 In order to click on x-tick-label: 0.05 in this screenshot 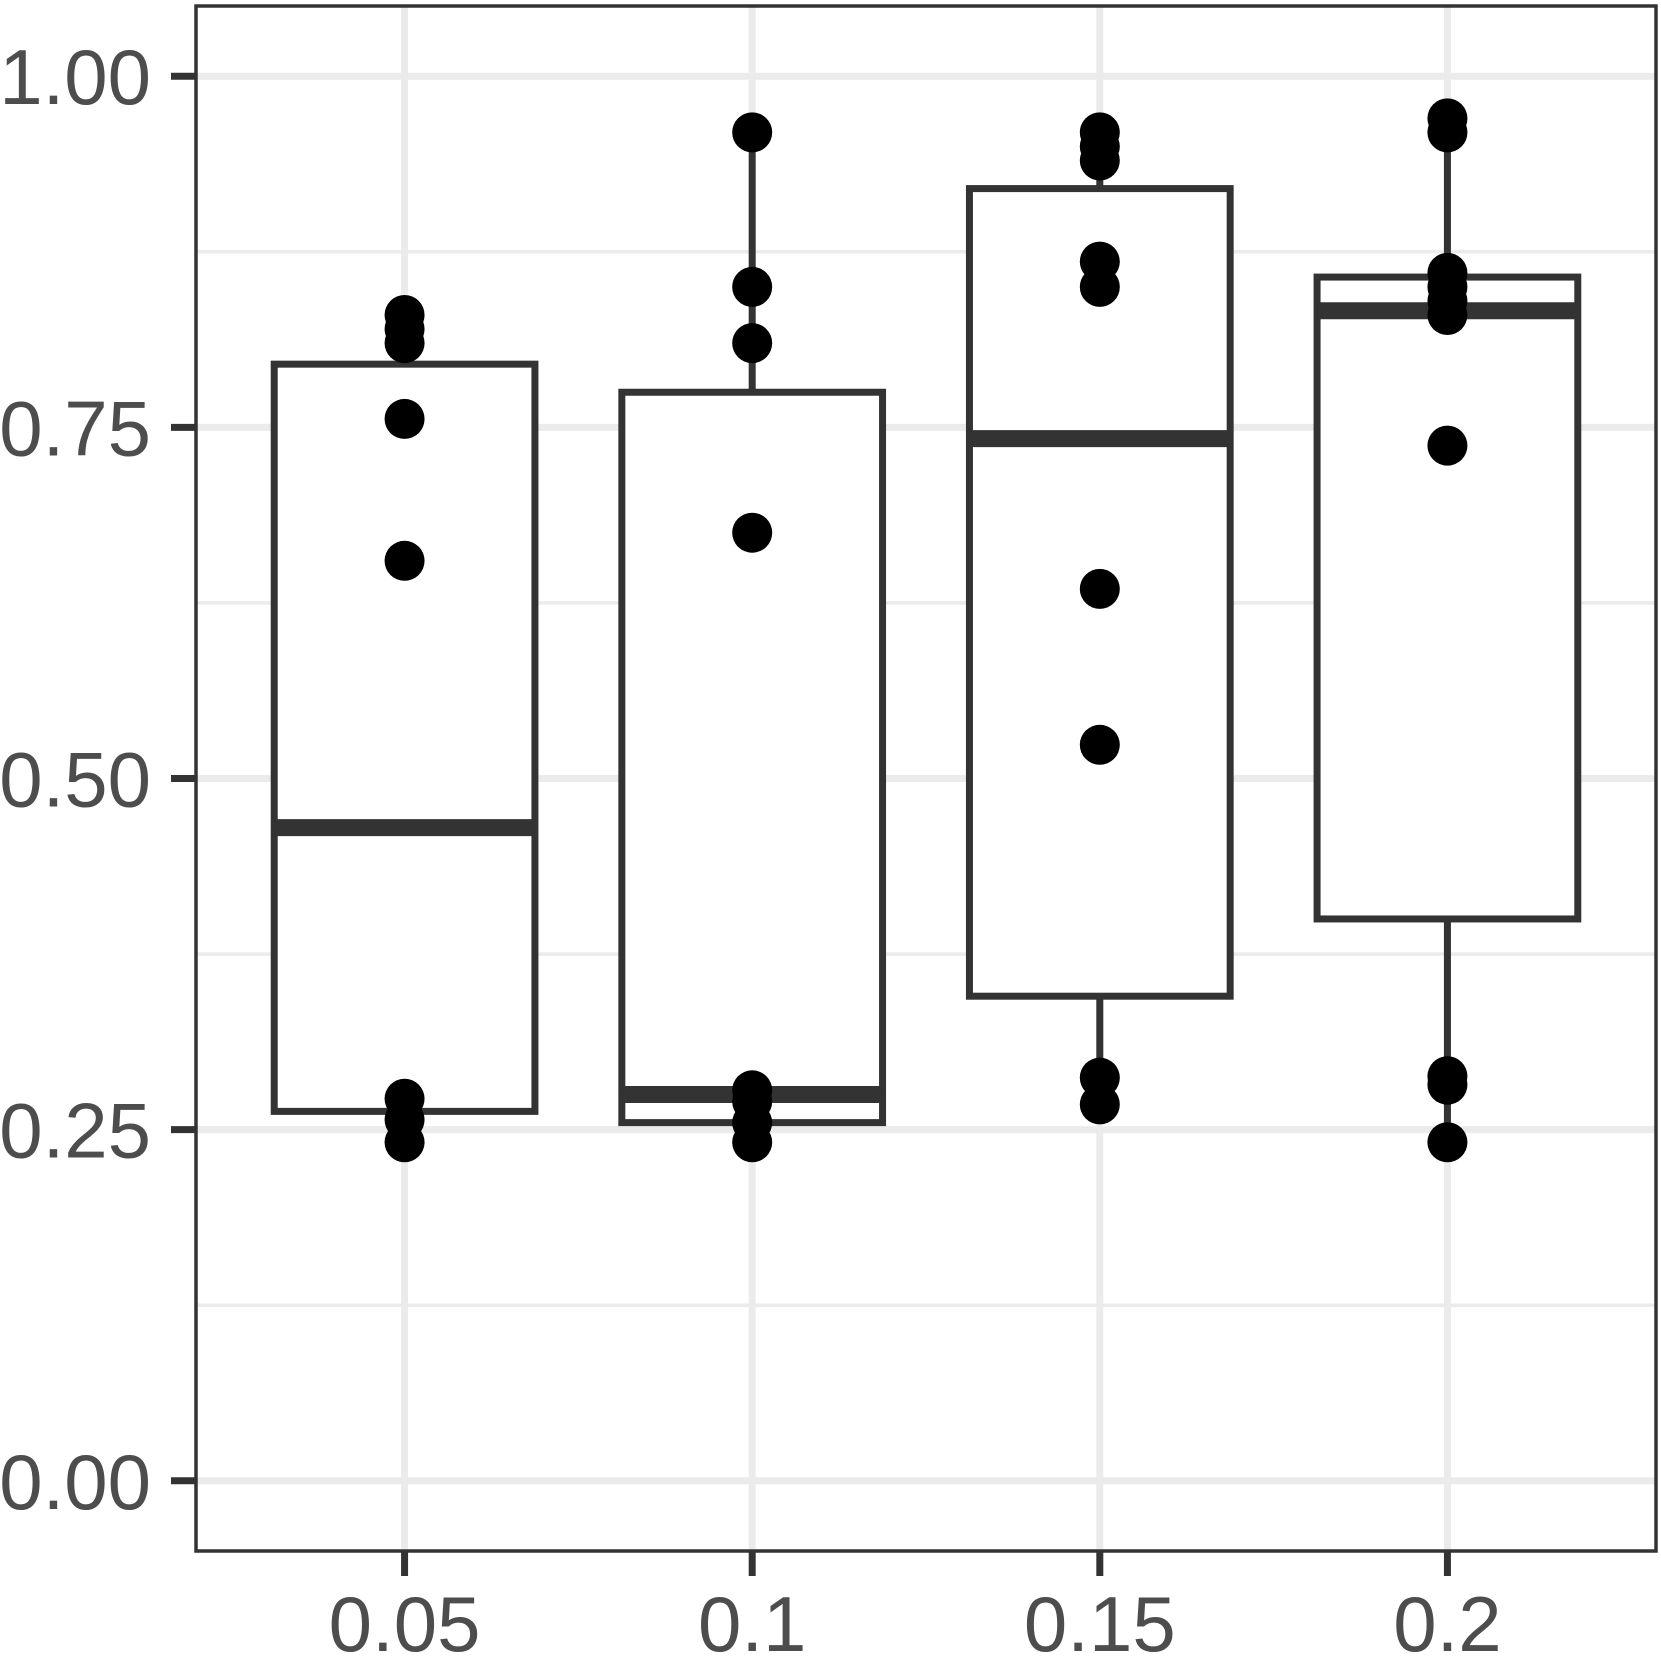, I will do `click(405, 1620)`.